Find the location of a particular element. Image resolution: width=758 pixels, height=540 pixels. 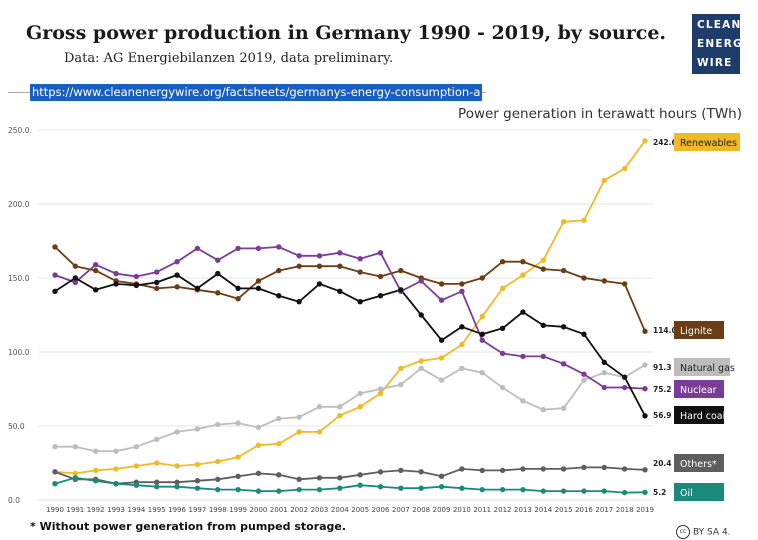

end-value-natural-gas: 91.3 is located at coordinates (662, 367).